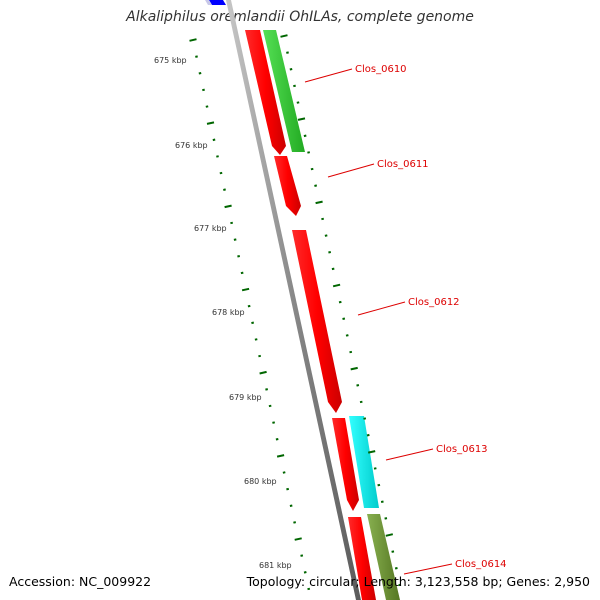  I want to click on scale-label-677: 677 kbp, so click(210, 228).